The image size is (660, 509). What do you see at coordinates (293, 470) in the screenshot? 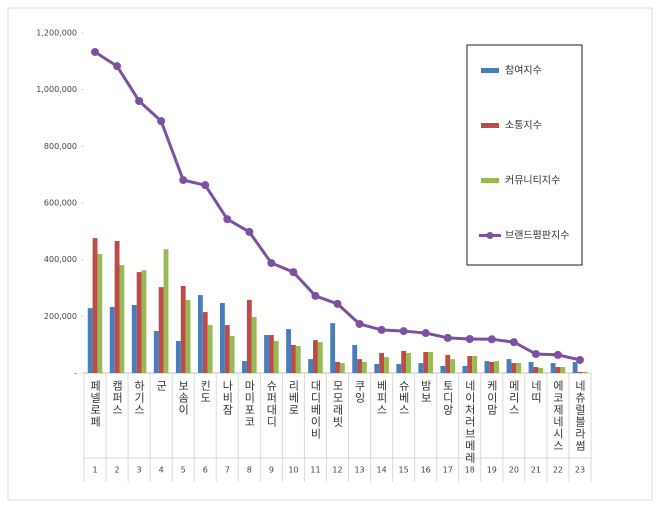
I see `rank-label: 10` at bounding box center [293, 470].